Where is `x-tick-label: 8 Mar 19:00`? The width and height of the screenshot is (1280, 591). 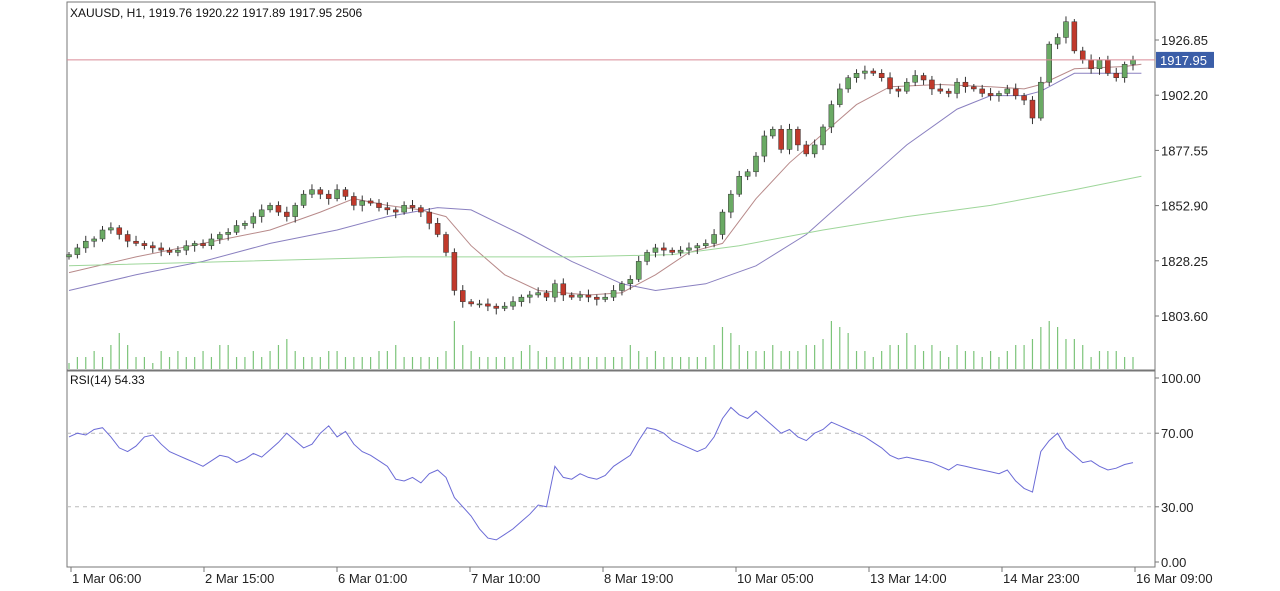
x-tick-label: 8 Mar 19:00 is located at coordinates (638, 578).